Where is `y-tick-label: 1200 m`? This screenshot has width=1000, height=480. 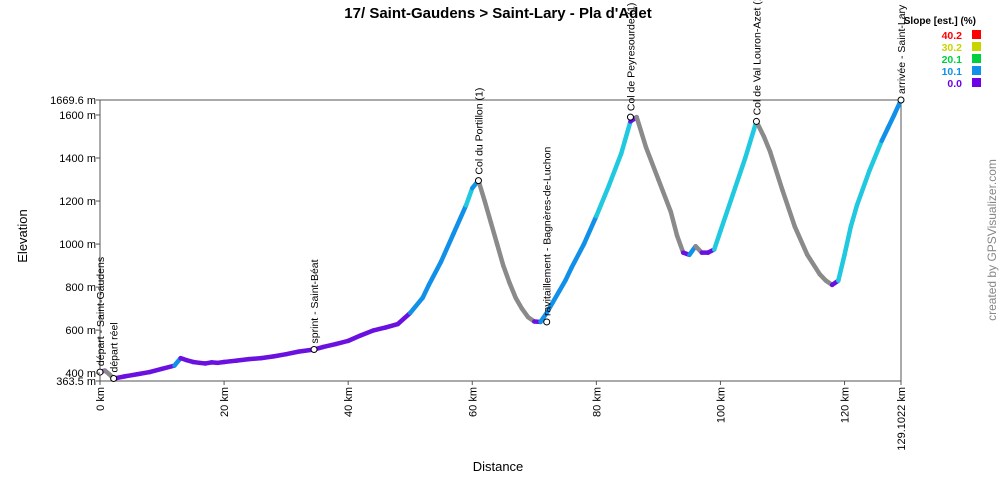
y-tick-label: 1200 m is located at coordinates (77, 202).